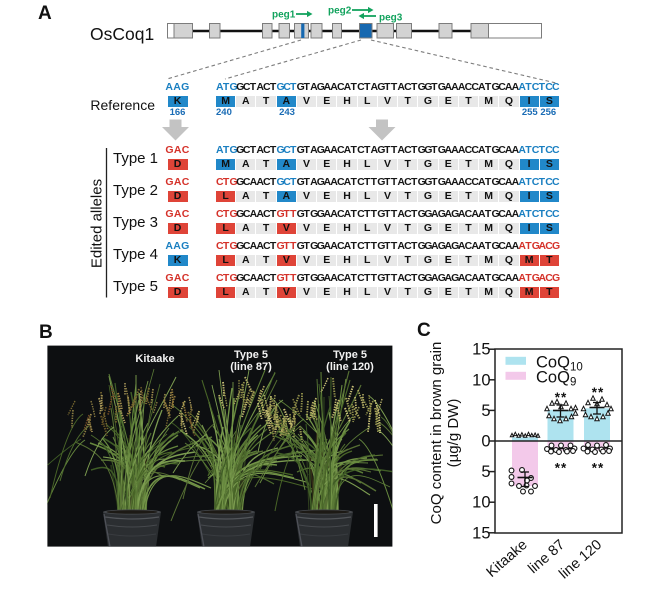  I want to click on svg-text: peg1, so click(284, 15).